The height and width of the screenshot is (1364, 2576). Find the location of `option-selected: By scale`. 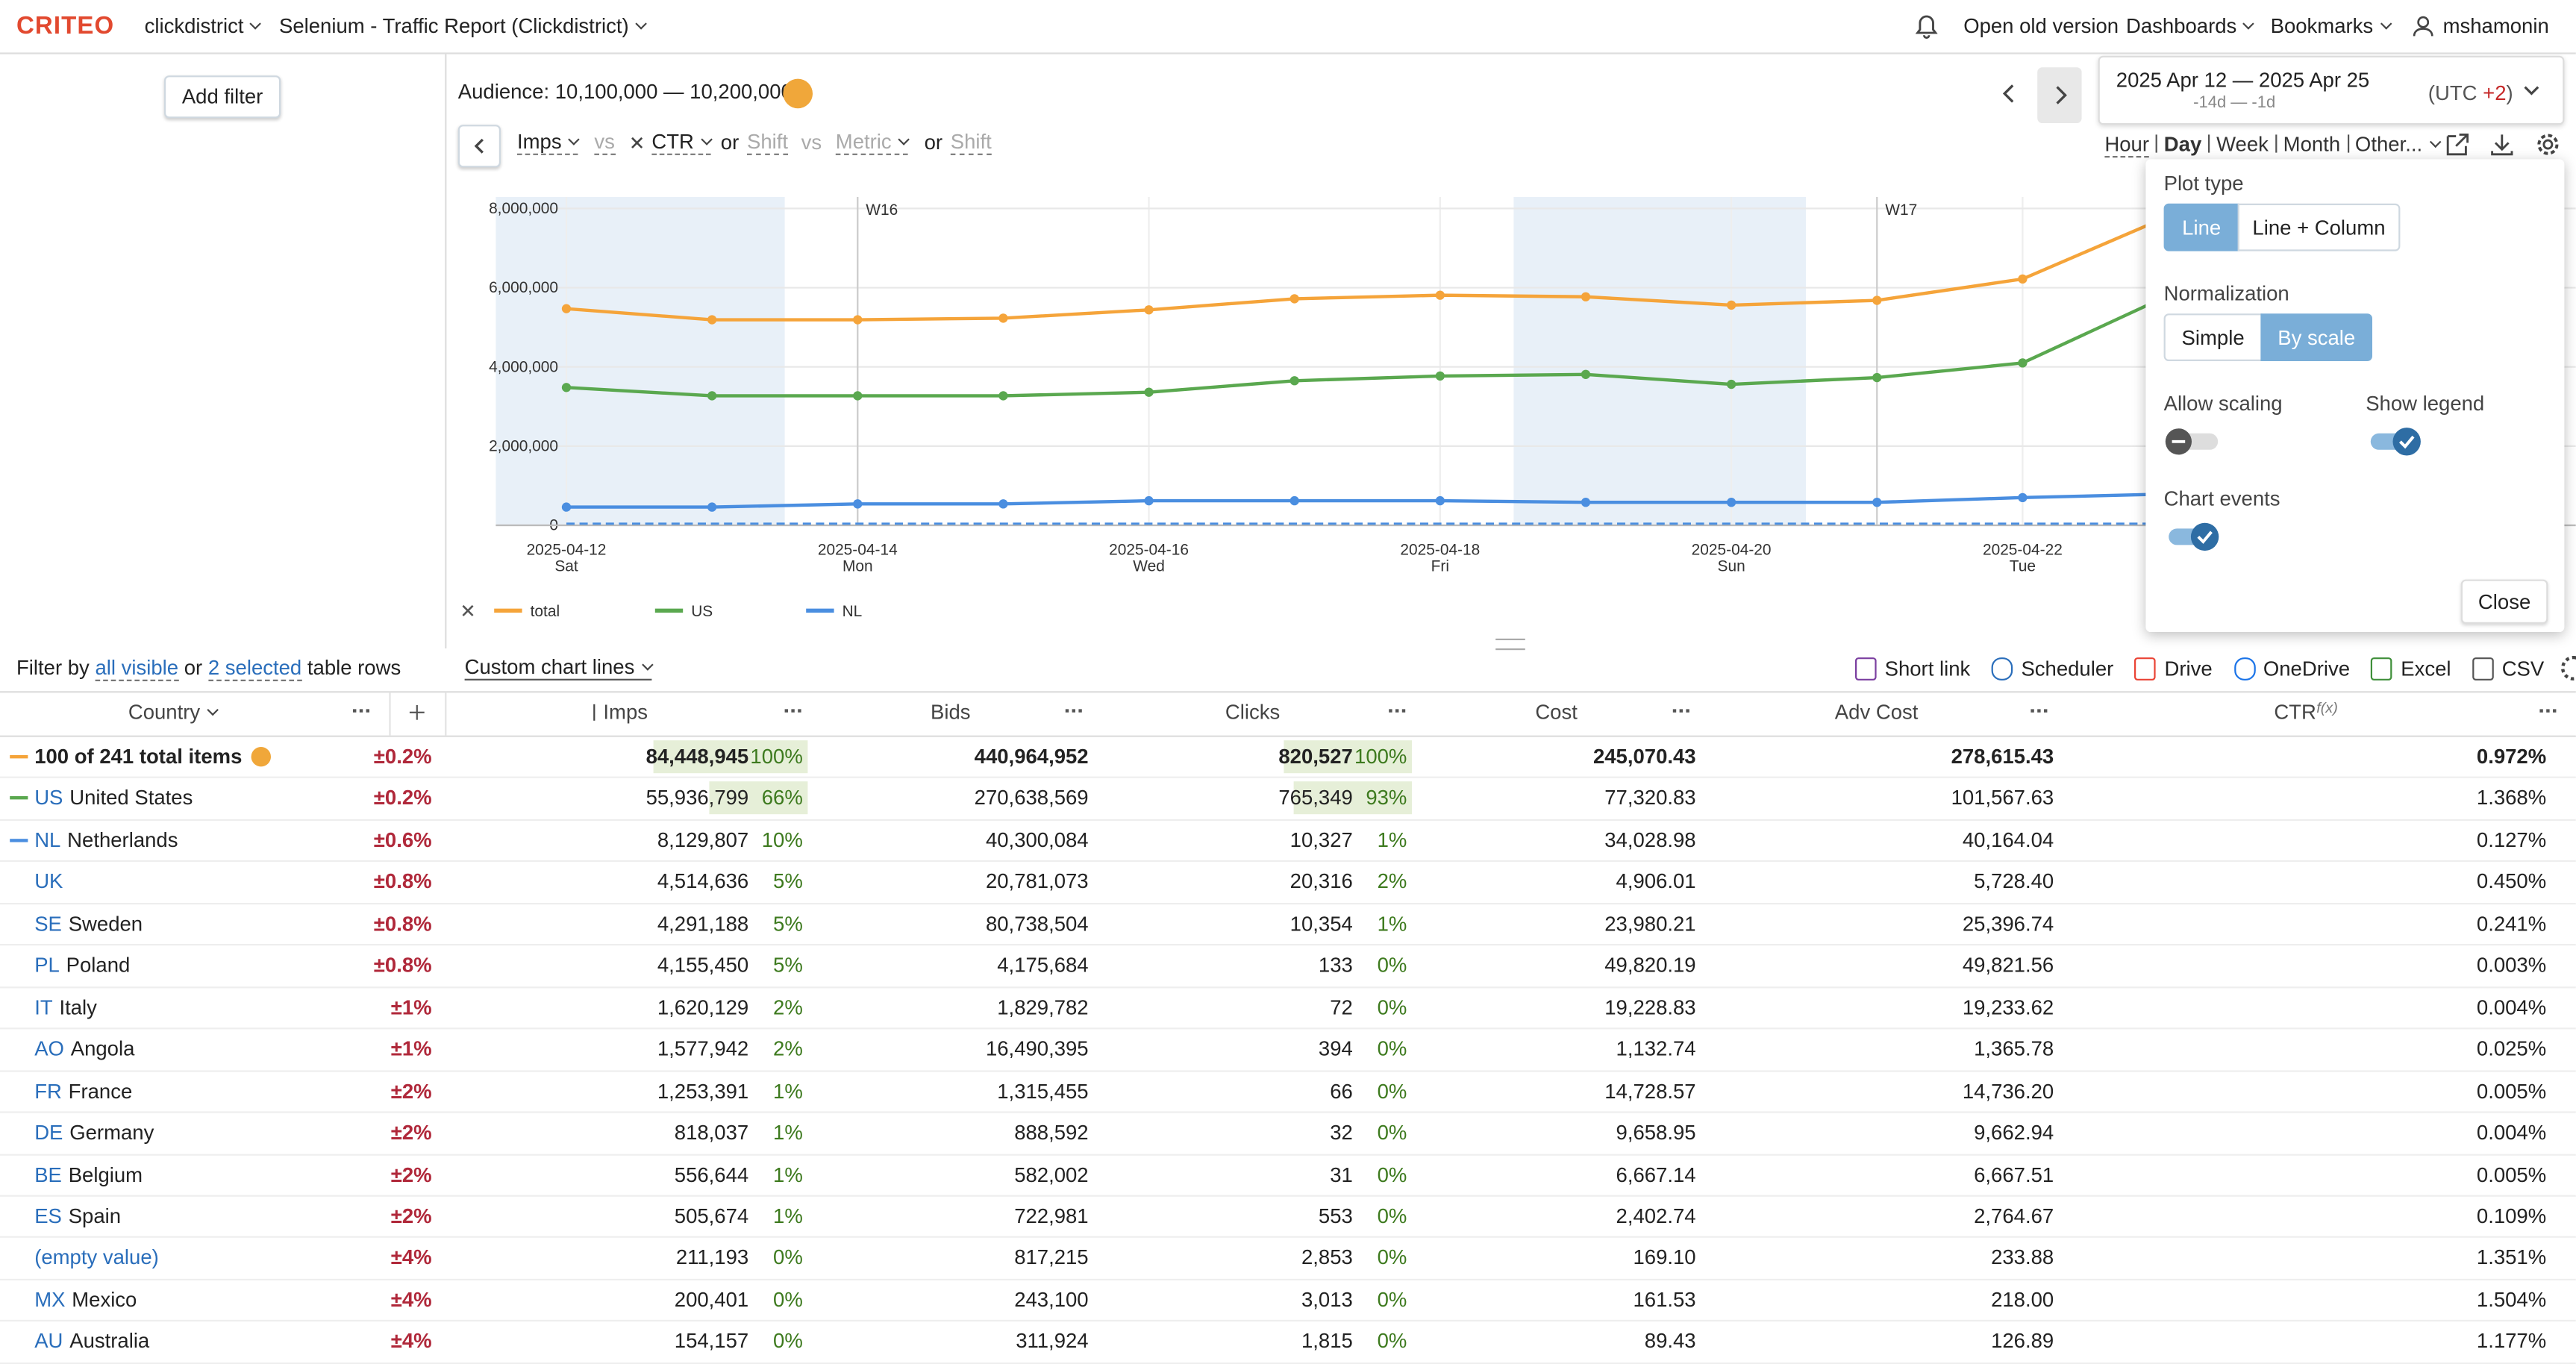

option-selected: By scale is located at coordinates (2316, 337).